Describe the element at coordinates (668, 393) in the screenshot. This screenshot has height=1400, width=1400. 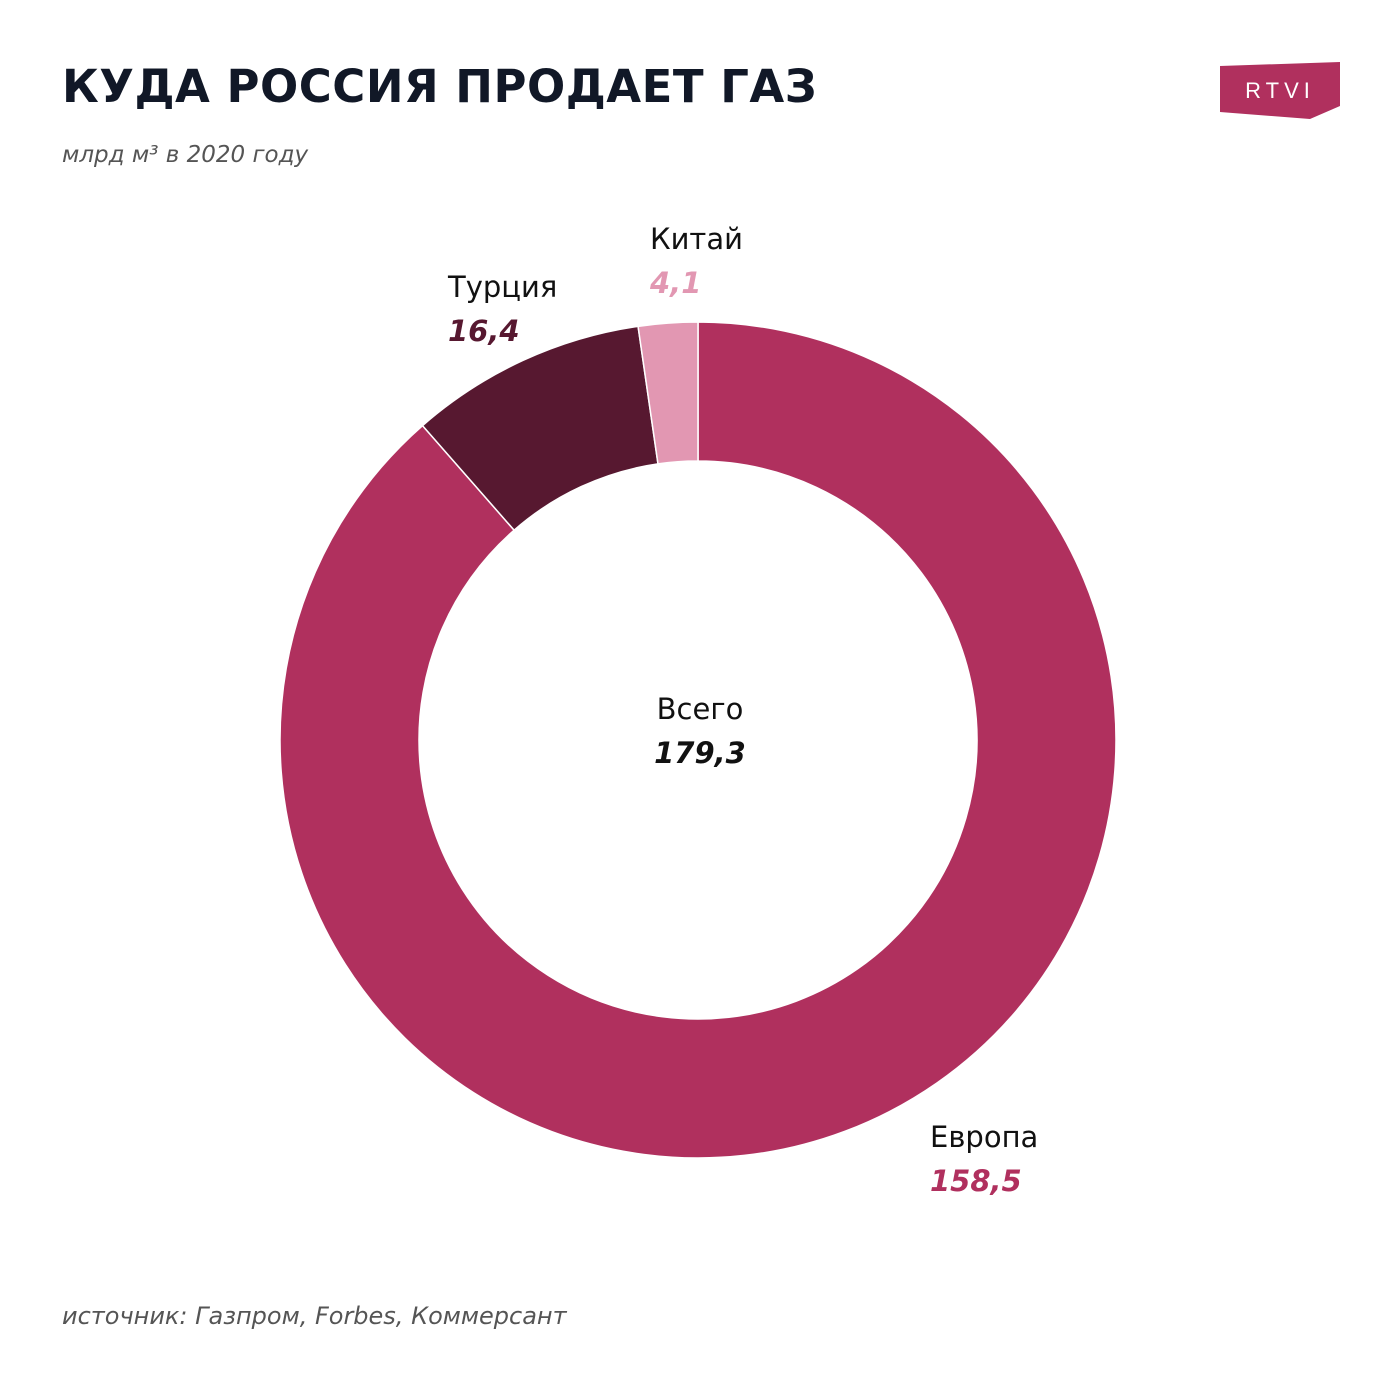
I see `slice-china` at that location.